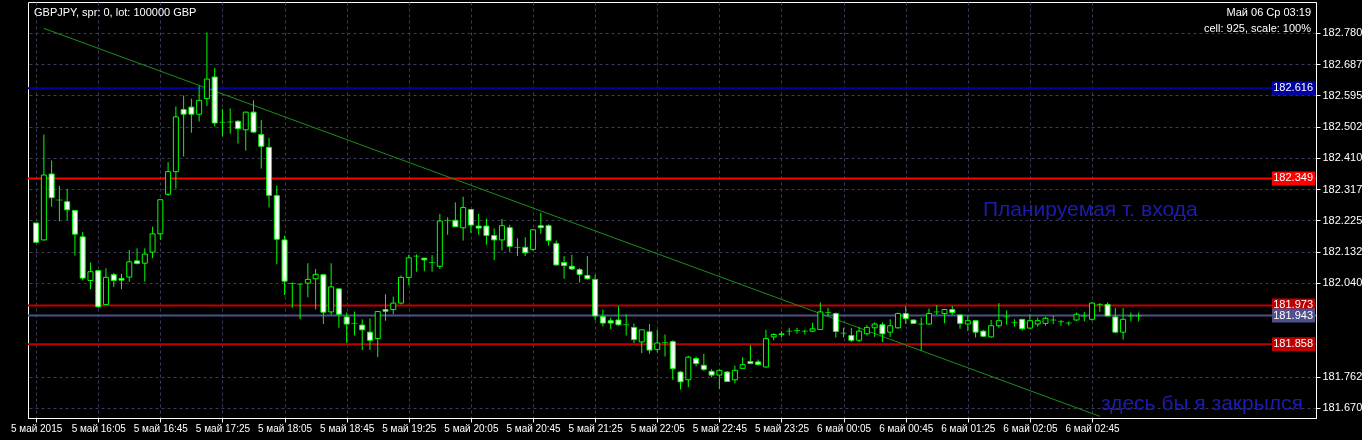 This screenshot has height=442, width=1362. Describe the element at coordinates (720, 428) in the screenshot. I see `x-tick-label: 5 май 22:45` at that location.